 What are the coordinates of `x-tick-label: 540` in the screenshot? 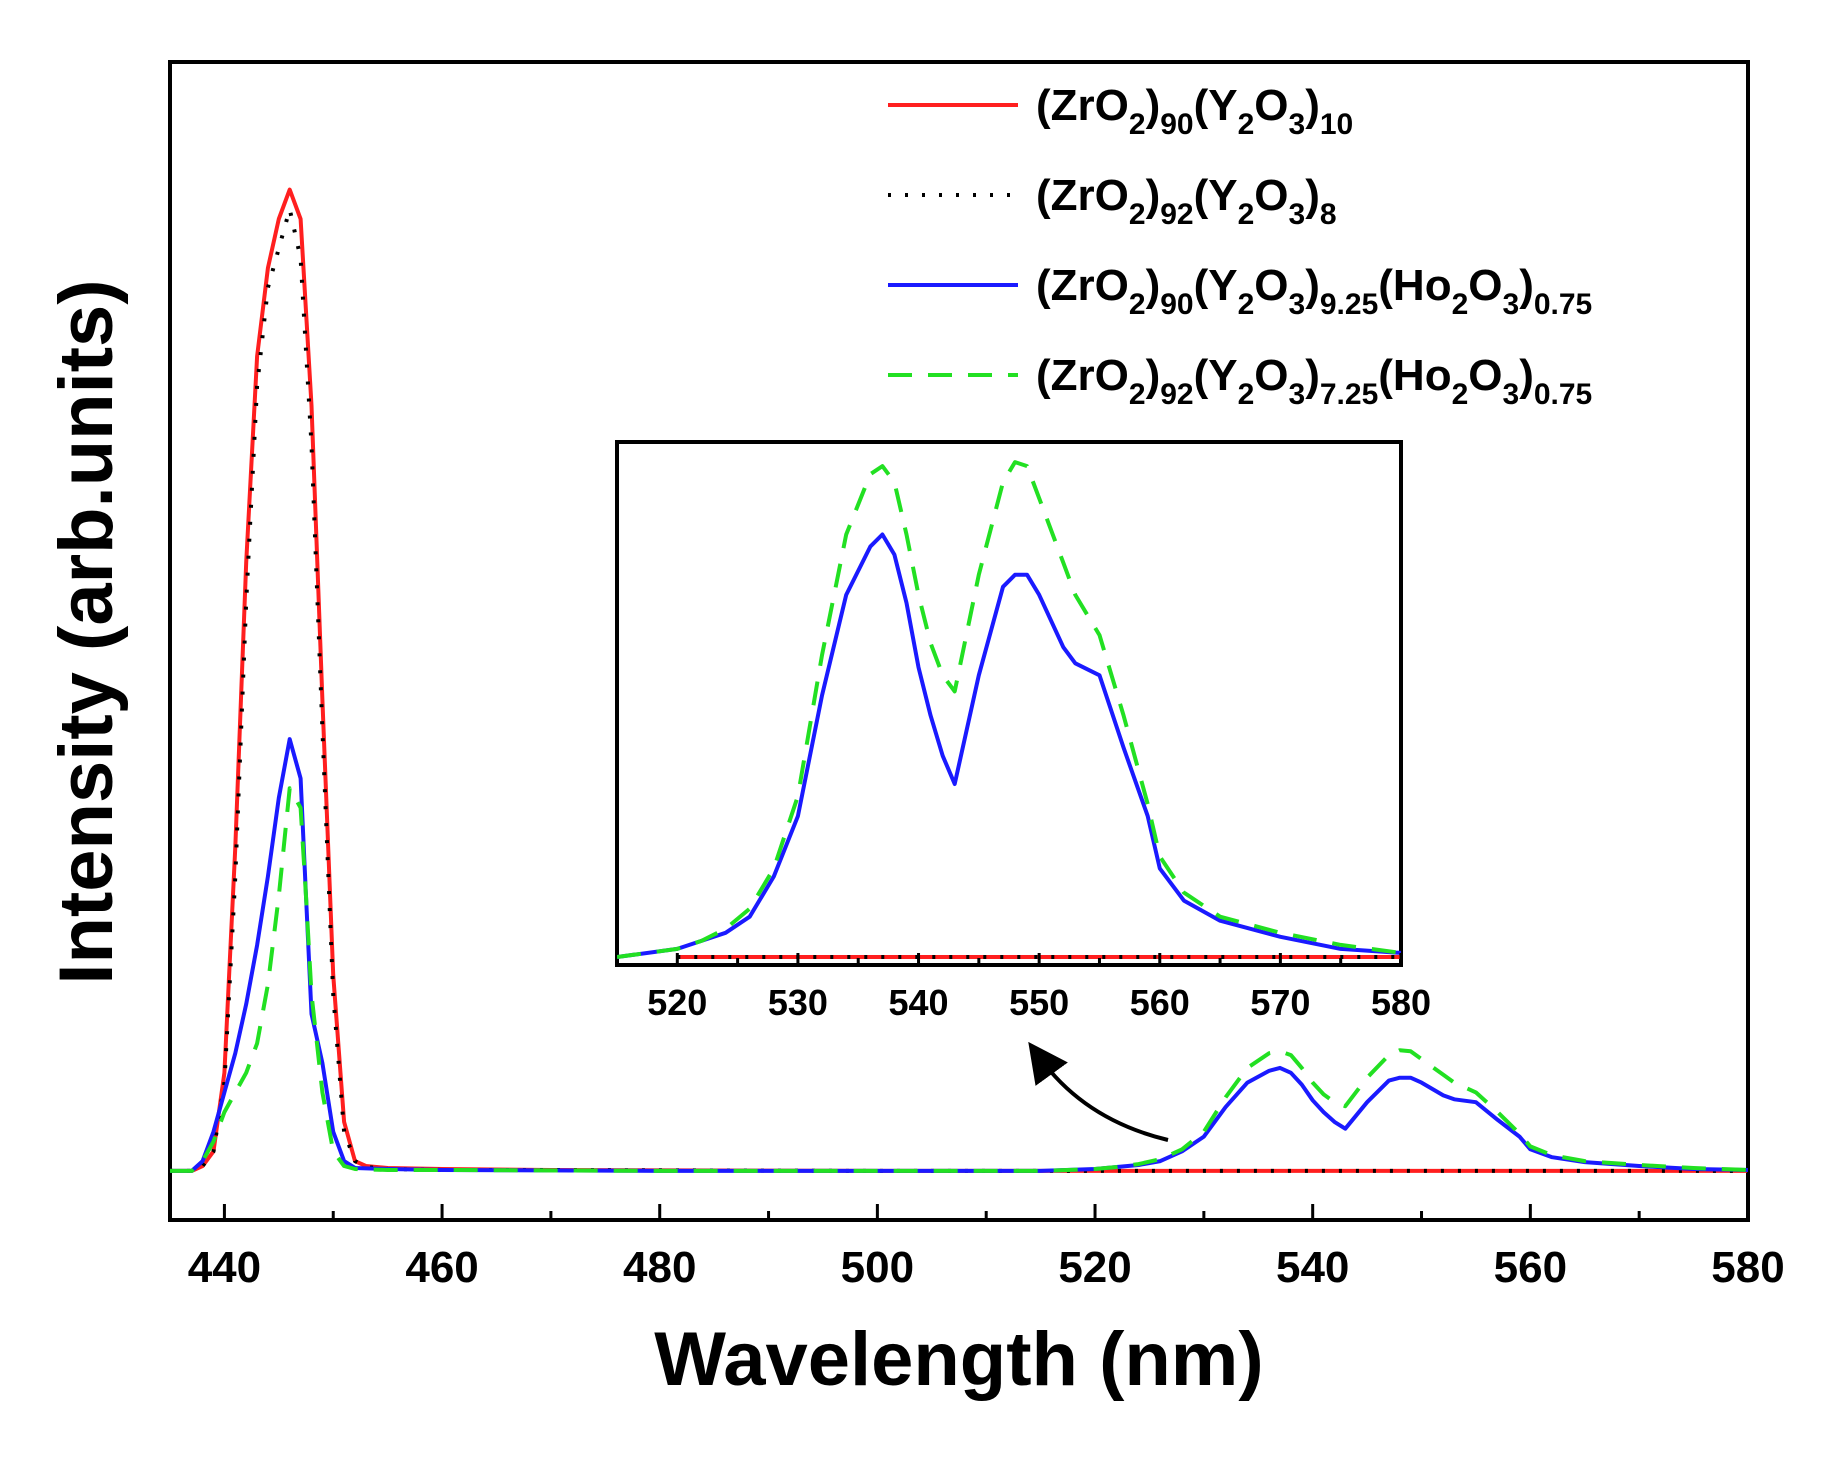 It's located at (1312, 1267).